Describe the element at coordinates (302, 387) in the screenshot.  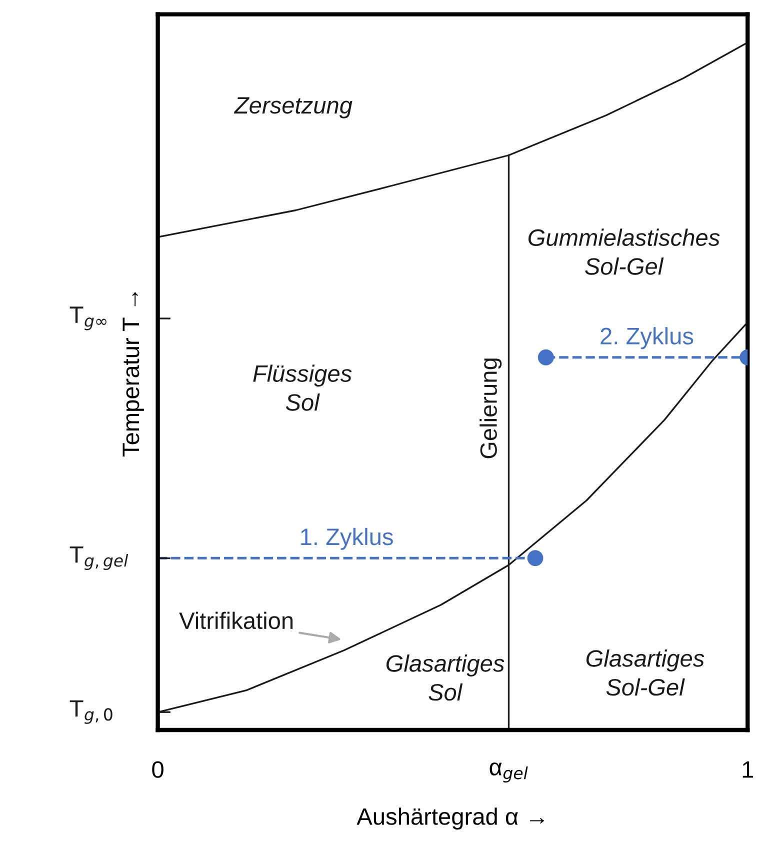
I see `annotation: Flüssiges Sol` at that location.